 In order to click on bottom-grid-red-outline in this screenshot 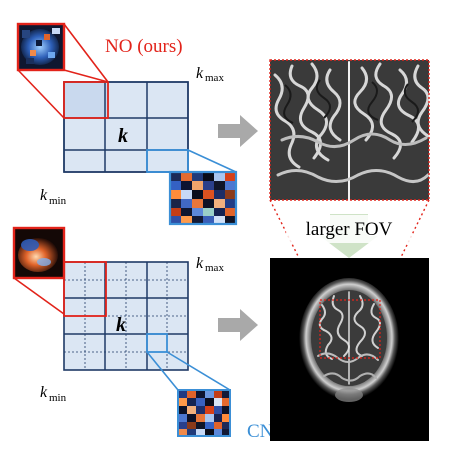, I will do `click(85, 289)`.